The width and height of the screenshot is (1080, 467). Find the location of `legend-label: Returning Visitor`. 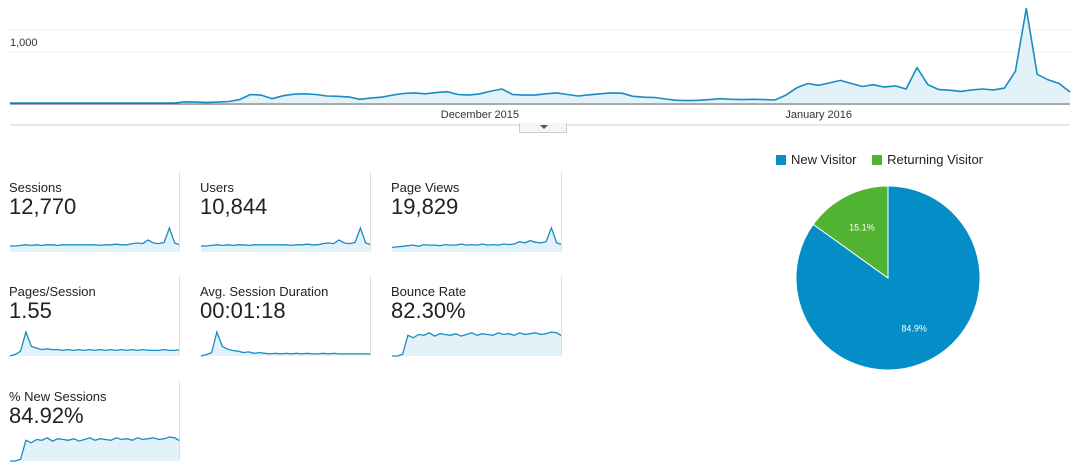

legend-label: Returning Visitor is located at coordinates (935, 159).